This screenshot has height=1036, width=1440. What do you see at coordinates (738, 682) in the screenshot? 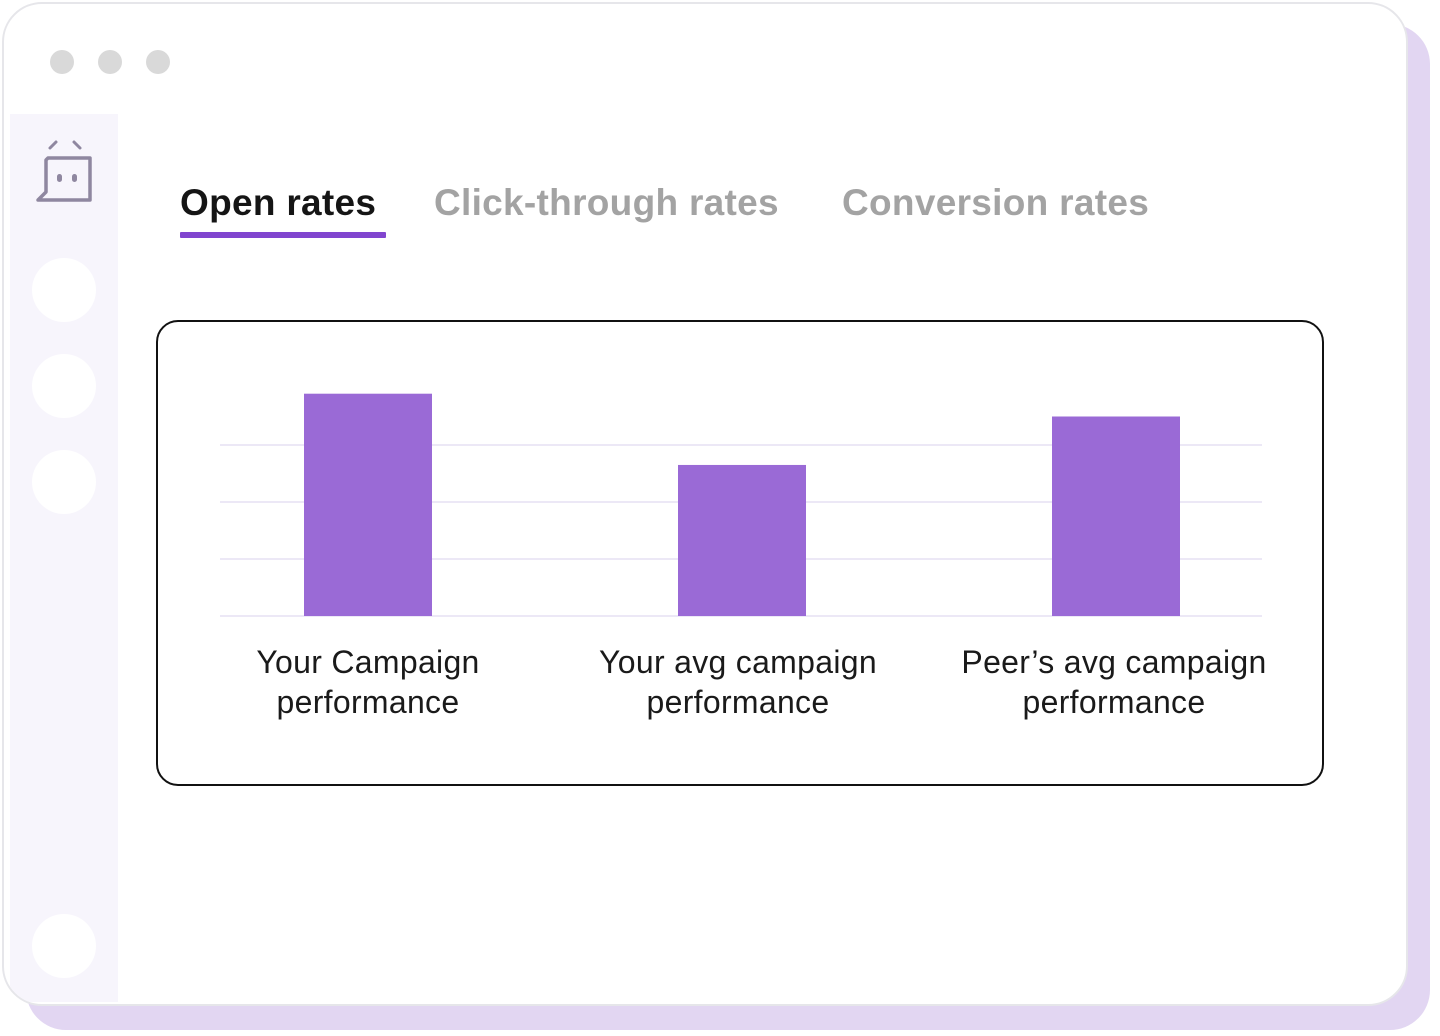
I see `category-label-your-avg: Your avg campaign performance` at bounding box center [738, 682].